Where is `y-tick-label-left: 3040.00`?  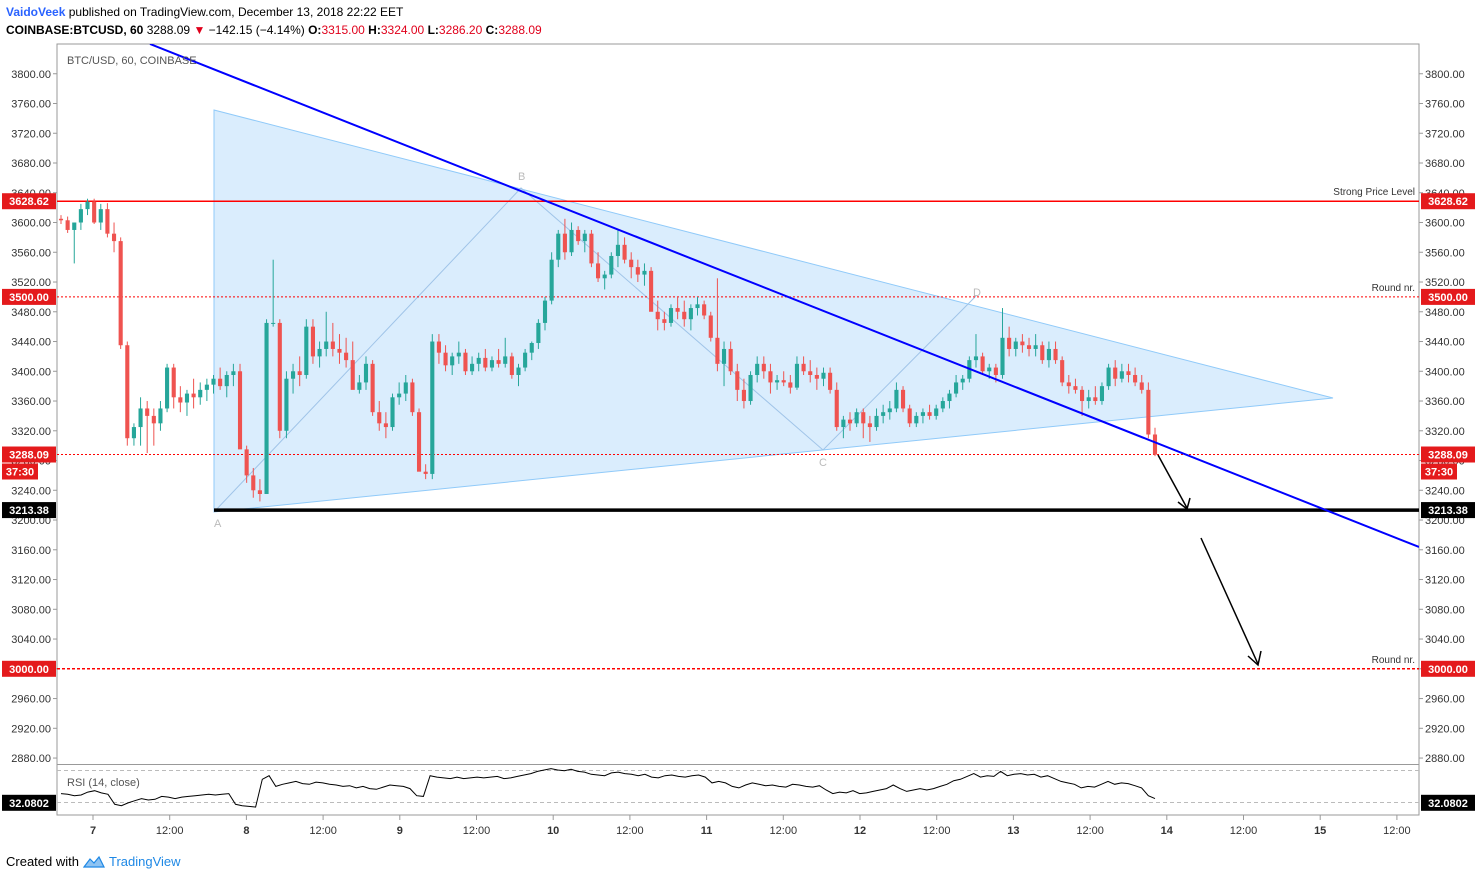
y-tick-label-left: 3040.00 is located at coordinates (31, 640).